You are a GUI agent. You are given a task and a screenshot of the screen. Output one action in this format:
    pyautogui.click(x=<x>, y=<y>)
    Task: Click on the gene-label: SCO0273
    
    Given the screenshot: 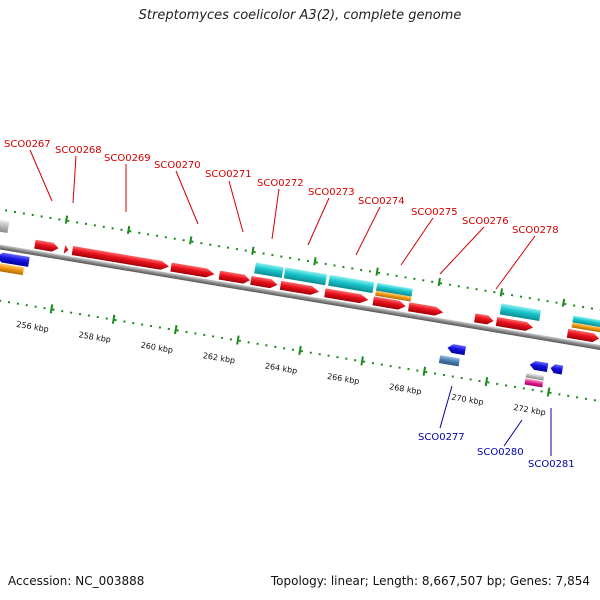 What is the action you would take?
    pyautogui.click(x=331, y=192)
    